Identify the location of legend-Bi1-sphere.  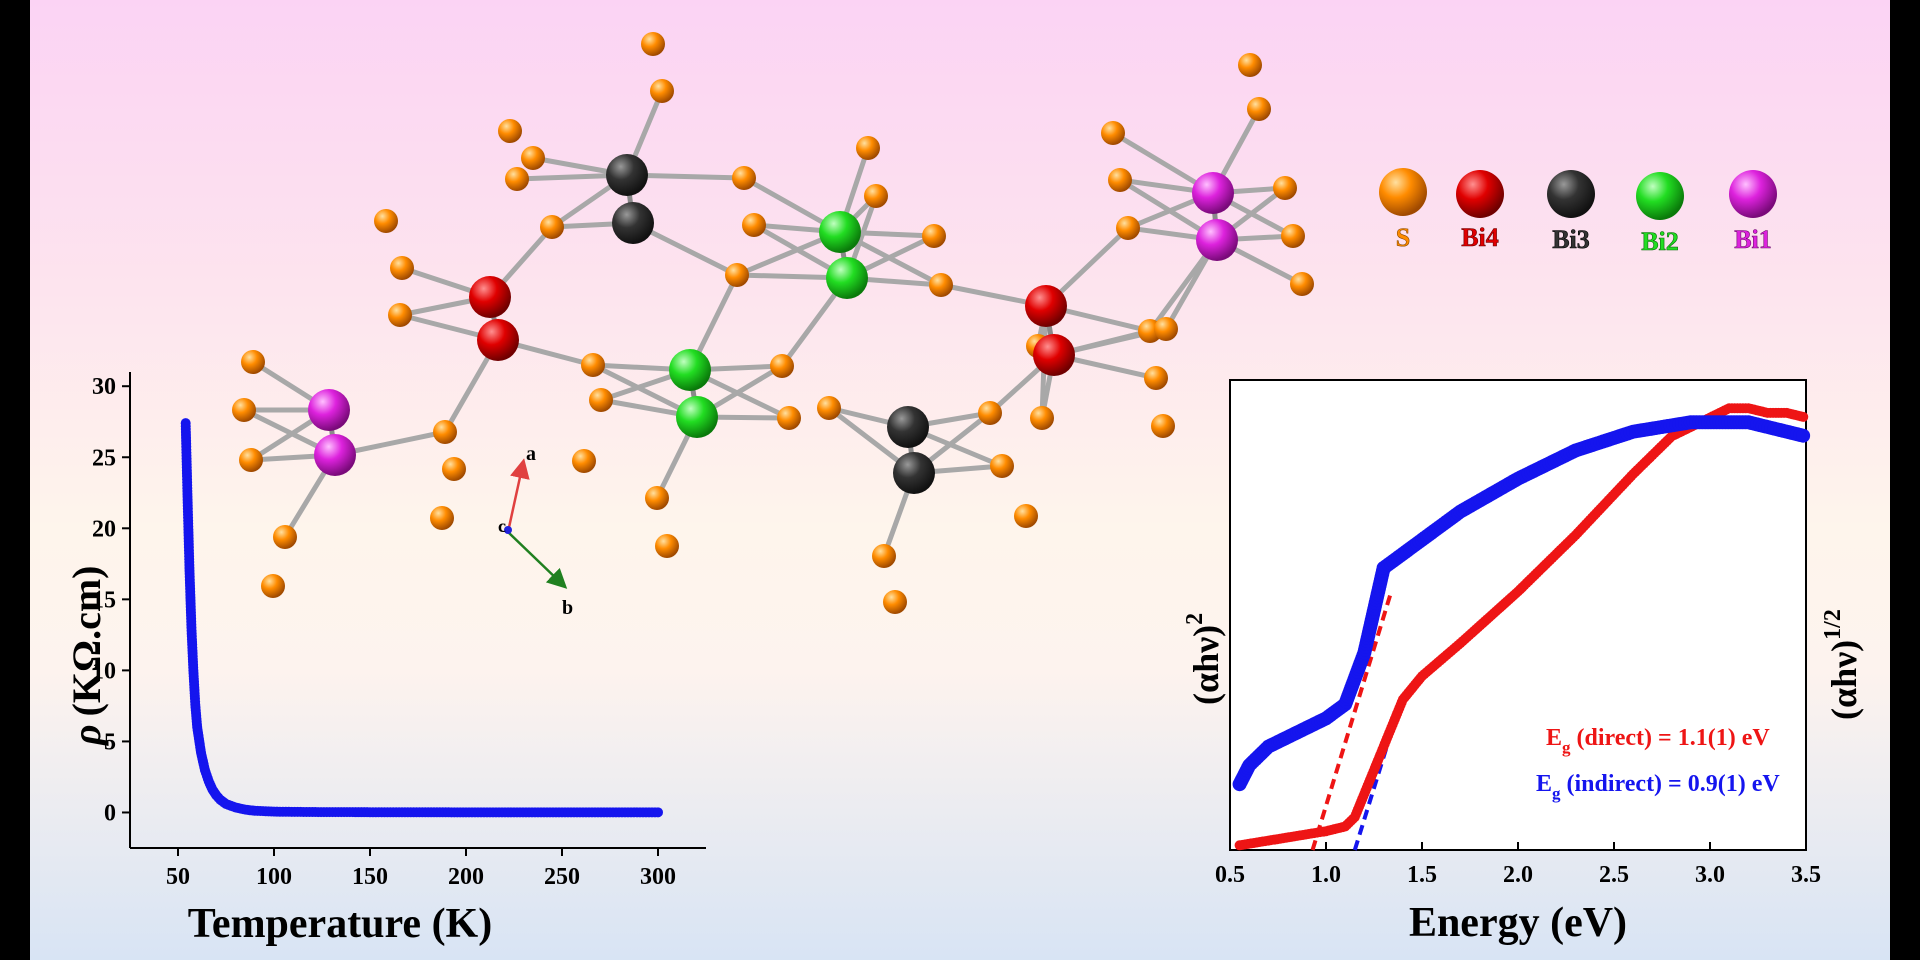
(1753, 194).